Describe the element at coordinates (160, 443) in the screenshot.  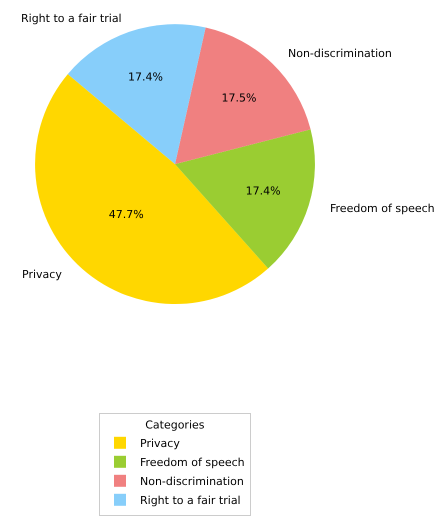
I see `legend-label: Privacy` at that location.